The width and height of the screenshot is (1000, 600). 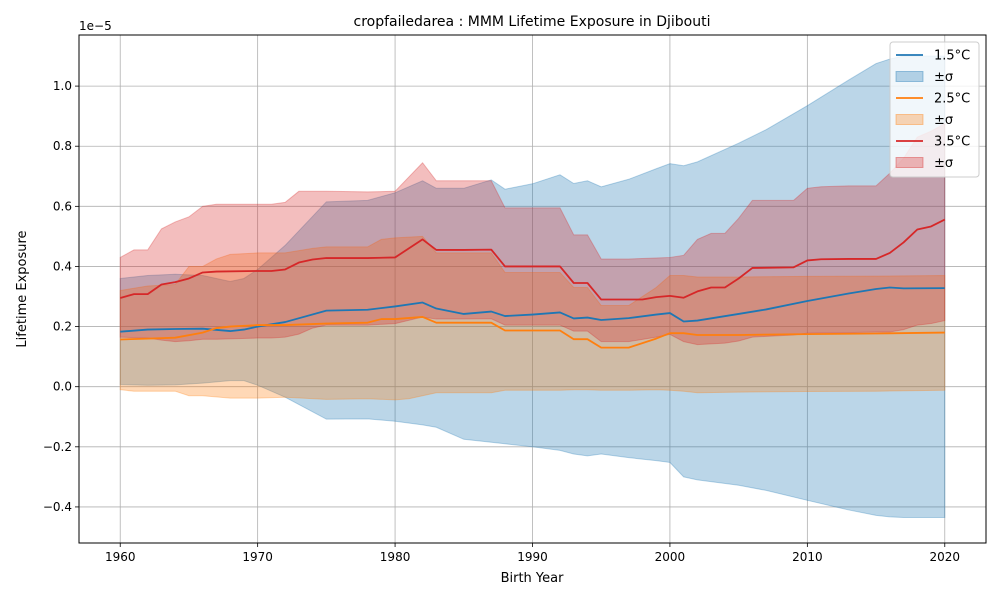 What do you see at coordinates (257, 557) in the screenshot?
I see `x-tick-label: 1970` at bounding box center [257, 557].